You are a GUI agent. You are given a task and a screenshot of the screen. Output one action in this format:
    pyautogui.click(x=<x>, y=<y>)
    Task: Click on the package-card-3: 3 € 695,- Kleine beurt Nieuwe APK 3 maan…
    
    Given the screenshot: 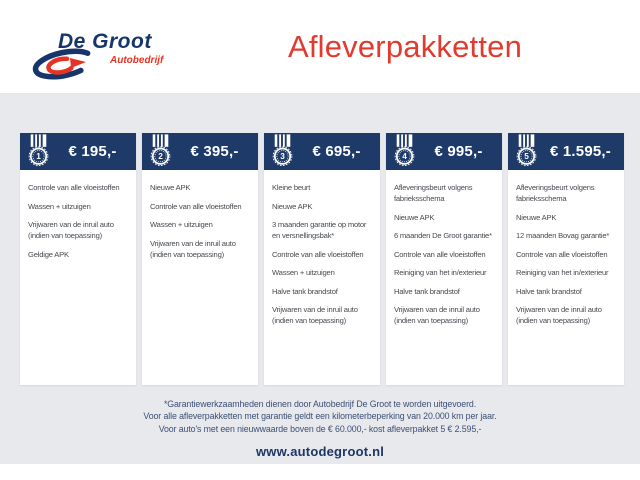 What is the action you would take?
    pyautogui.click(x=322, y=259)
    